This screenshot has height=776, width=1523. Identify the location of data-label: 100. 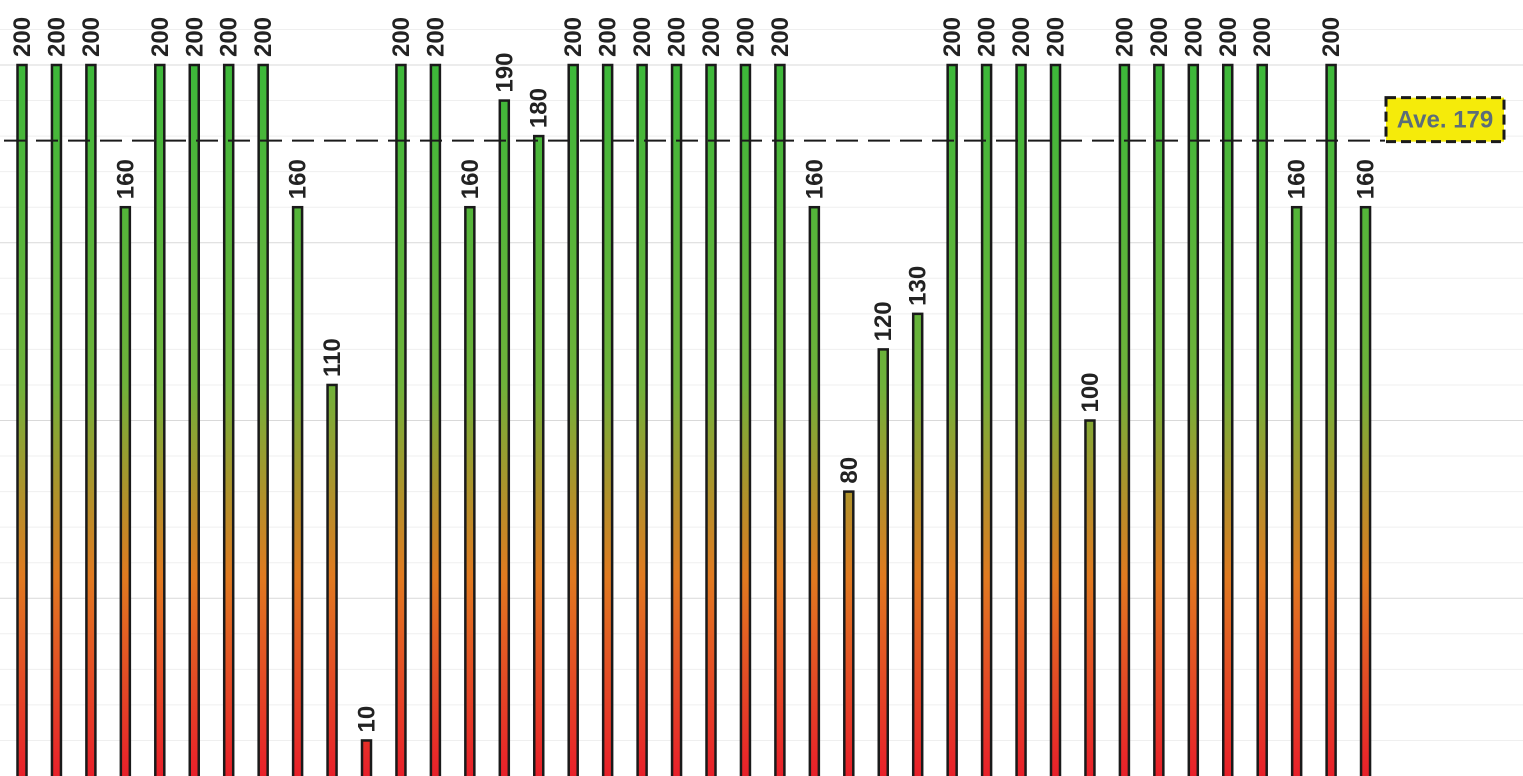
(1090, 392).